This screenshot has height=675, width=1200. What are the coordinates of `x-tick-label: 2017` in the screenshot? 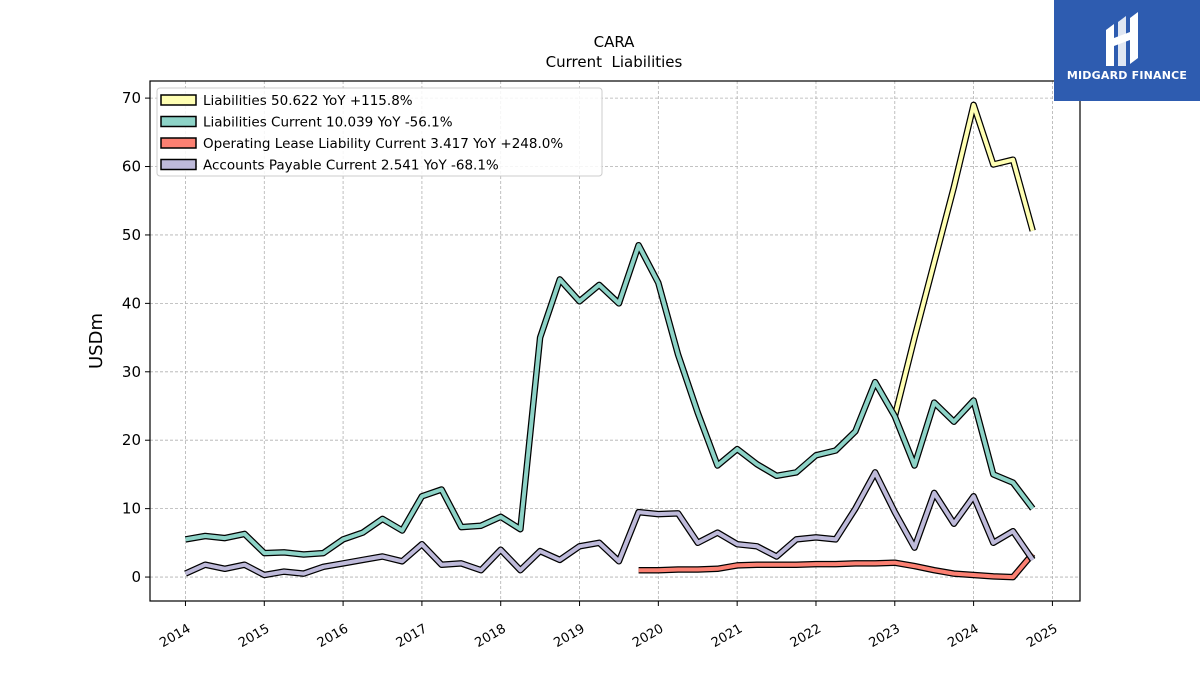 It's located at (412, 636).